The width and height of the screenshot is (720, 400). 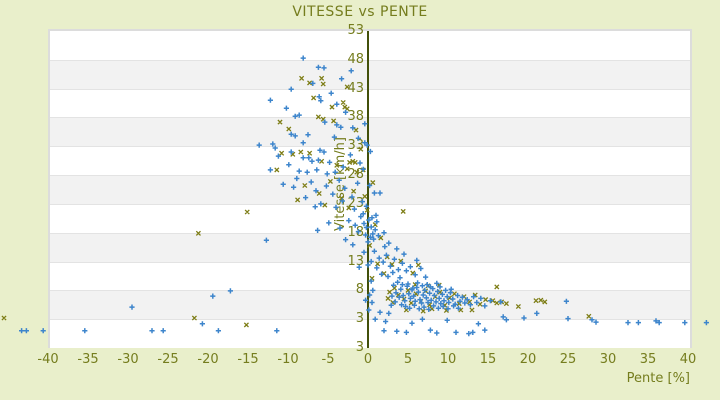 What do you see at coordinates (355, 88) in the screenshot?
I see `y-tick-label: 43` at bounding box center [355, 88].